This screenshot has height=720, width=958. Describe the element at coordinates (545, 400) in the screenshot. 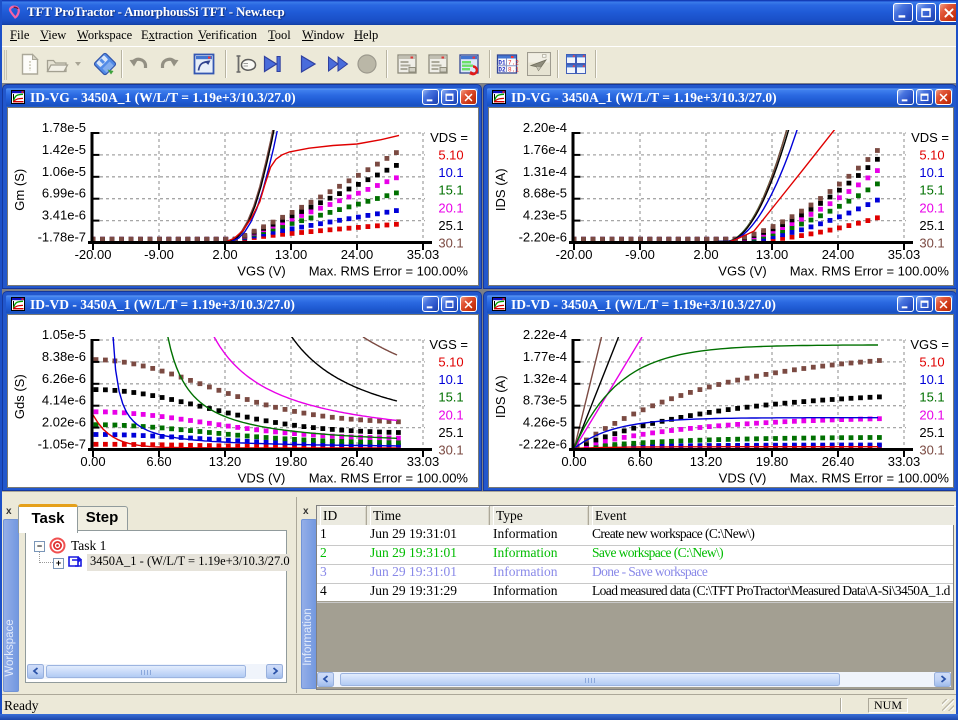

I see `svg-text: 8.73e-5` at that location.